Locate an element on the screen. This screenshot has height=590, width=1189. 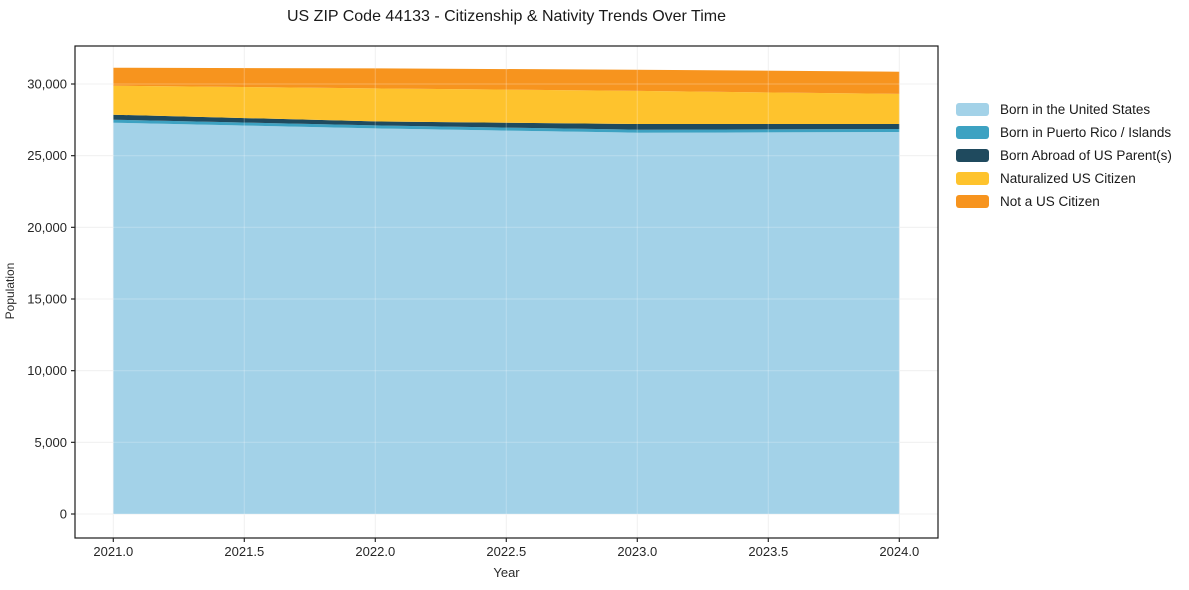
y-tick-label: 0 is located at coordinates (63, 514).